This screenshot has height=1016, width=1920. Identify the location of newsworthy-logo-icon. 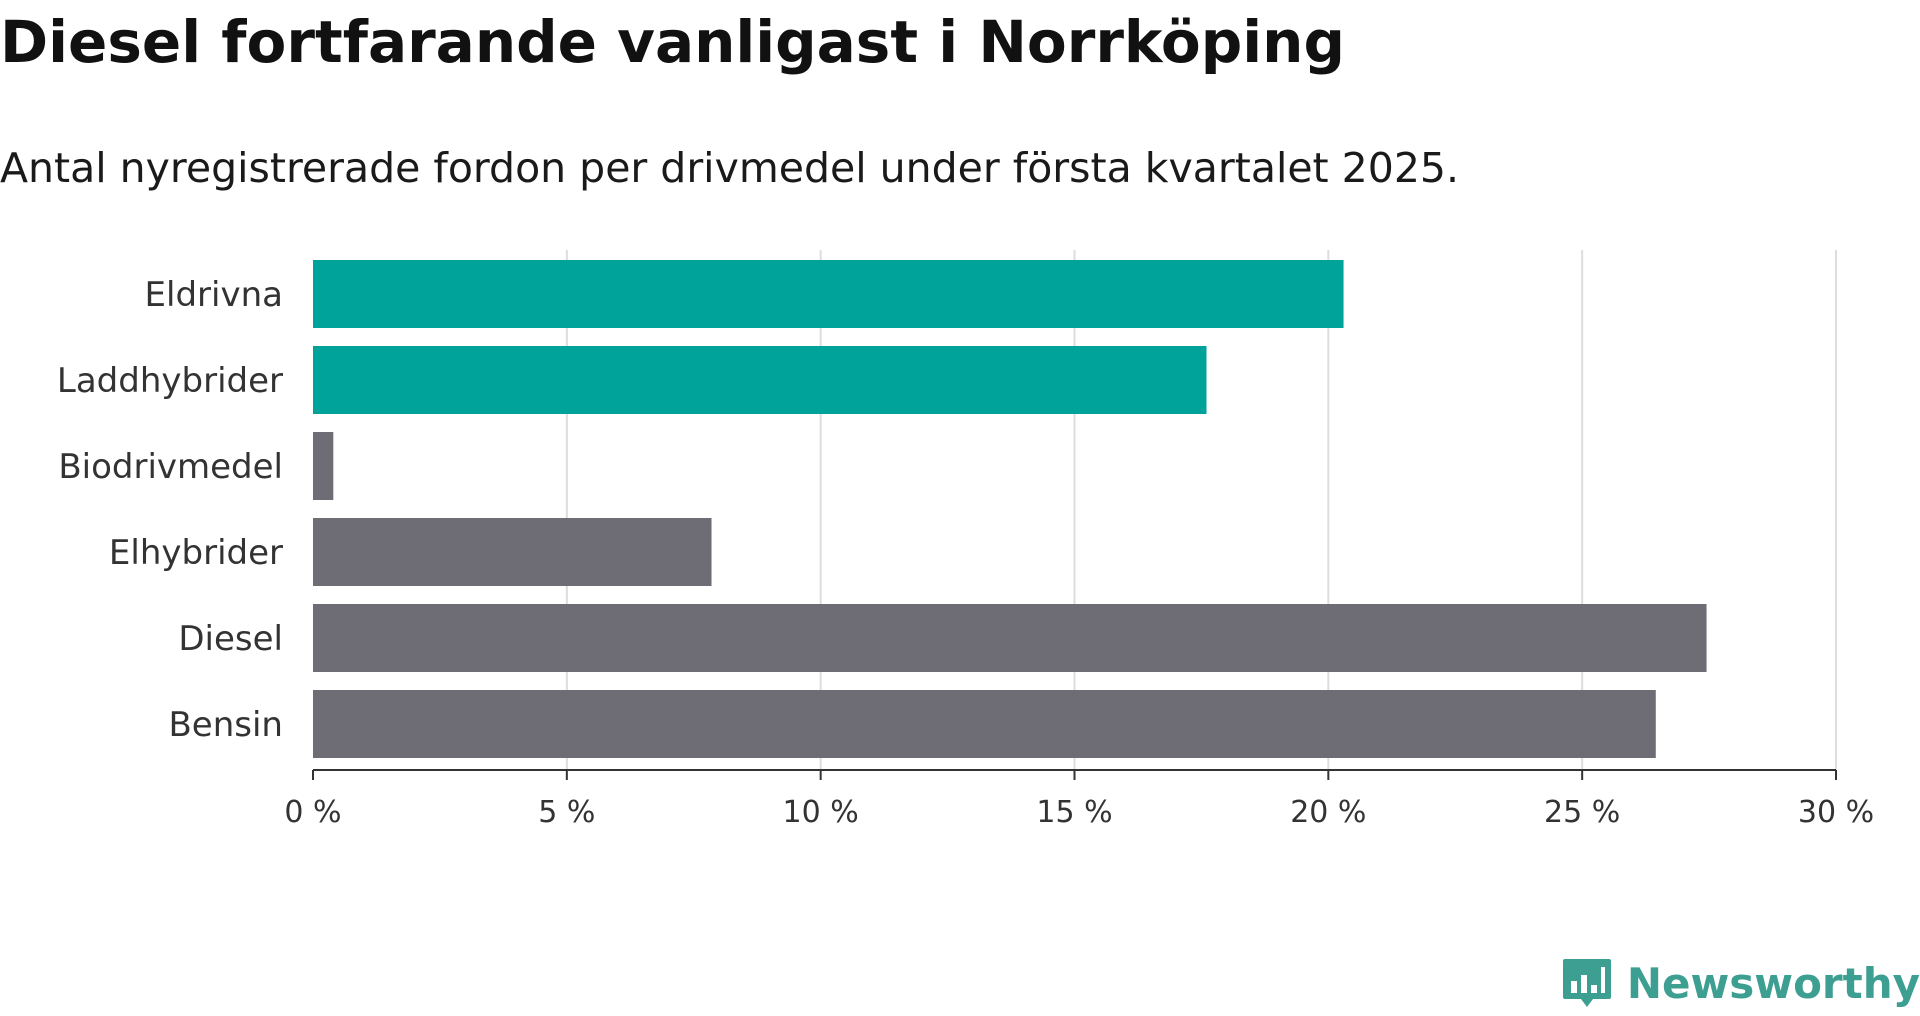
(1586, 983).